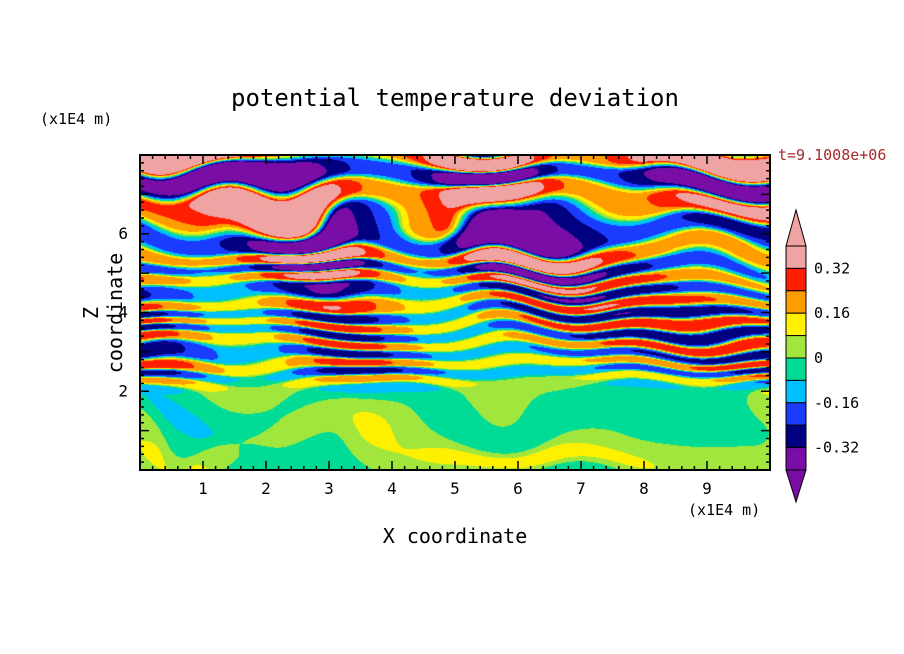  Describe the element at coordinates (203, 488) in the screenshot. I see `x-tick-label: 1` at that location.